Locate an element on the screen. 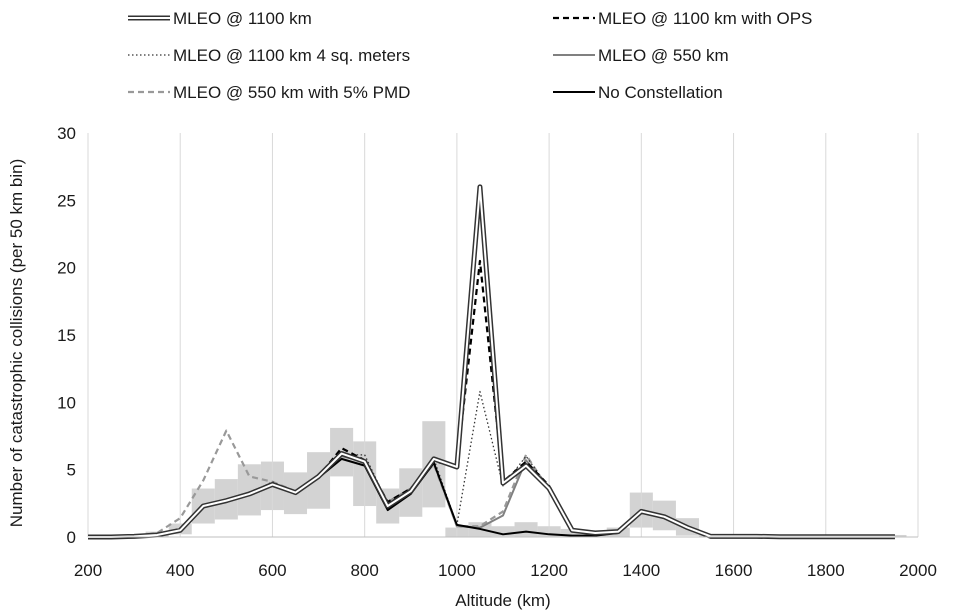  legend-item: MLEO @ 550 km is located at coordinates (641, 55).